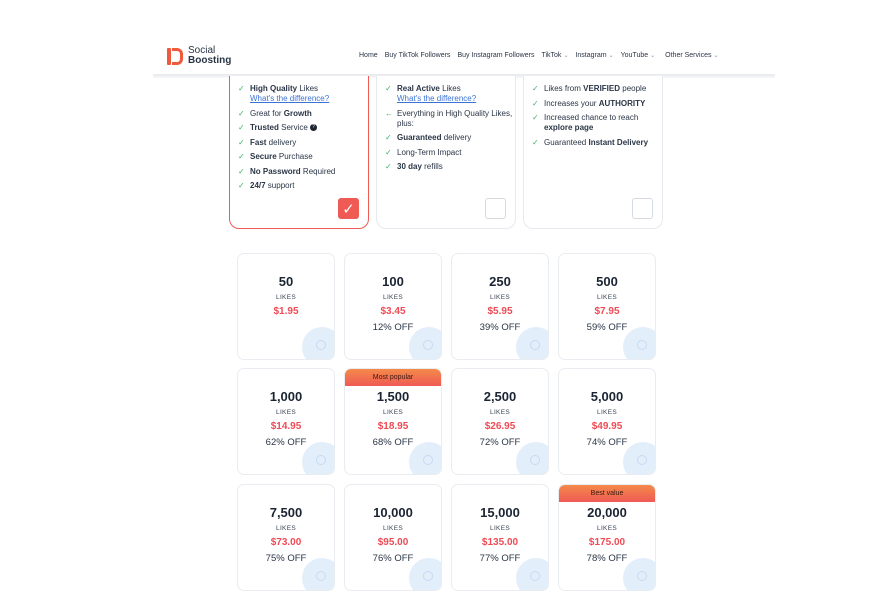  I want to click on package-quantity: 250, so click(500, 281).